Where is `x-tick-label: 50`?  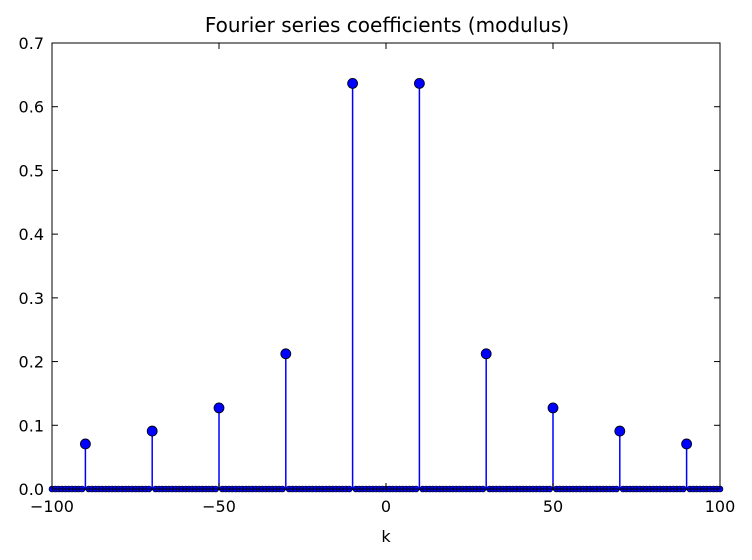
x-tick-label: 50 is located at coordinates (553, 506).